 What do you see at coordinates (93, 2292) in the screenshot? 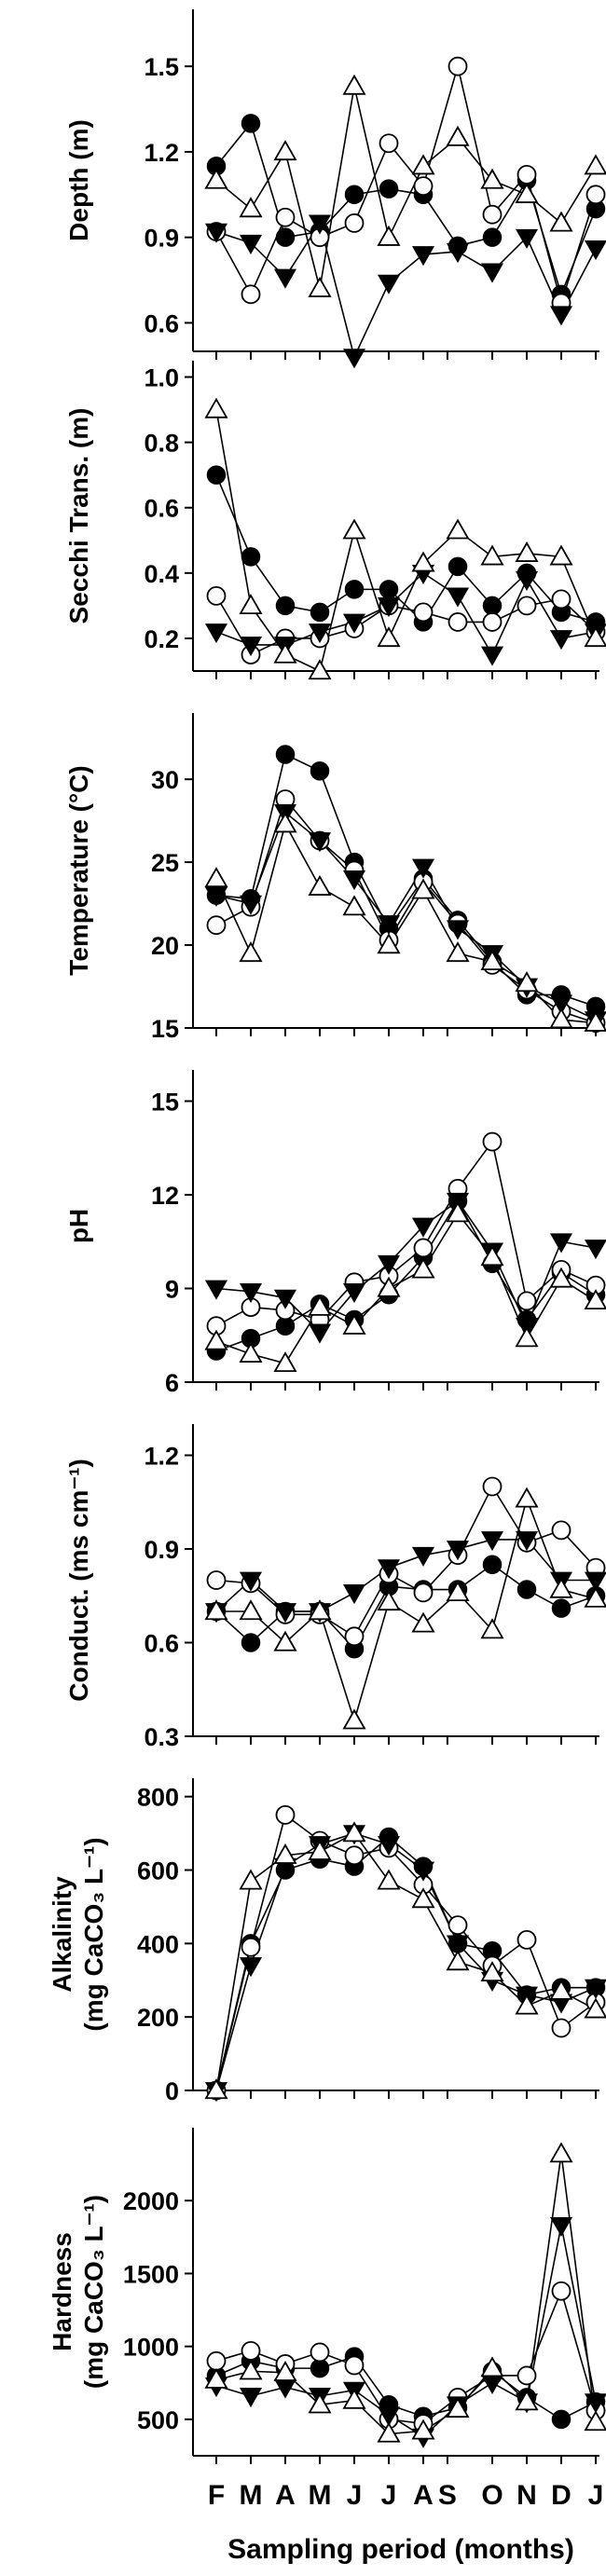
I see `y-axis-title: (mg CaCO₃ L⁻¹)` at bounding box center [93, 2292].